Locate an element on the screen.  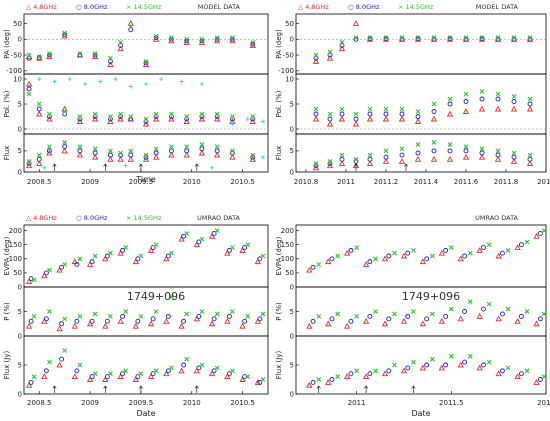
legend-entry: ○ 8.0GHz is located at coordinates (92, 218).